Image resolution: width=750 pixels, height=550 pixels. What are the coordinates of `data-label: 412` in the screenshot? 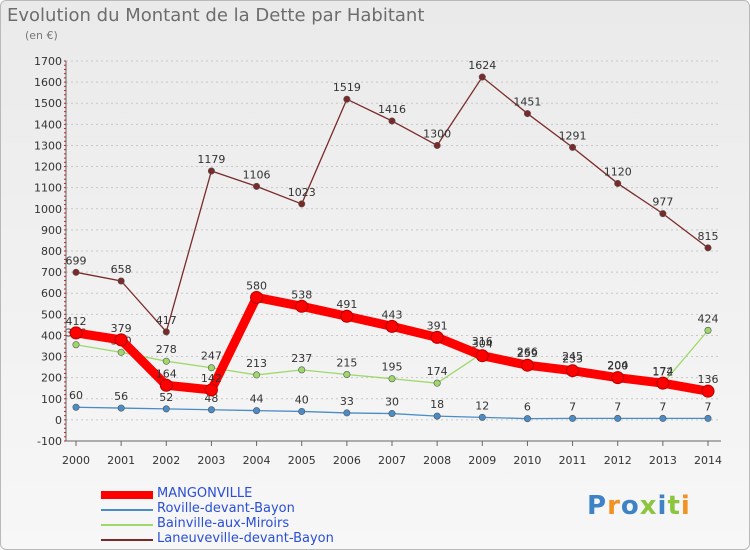 It's located at (76, 321).